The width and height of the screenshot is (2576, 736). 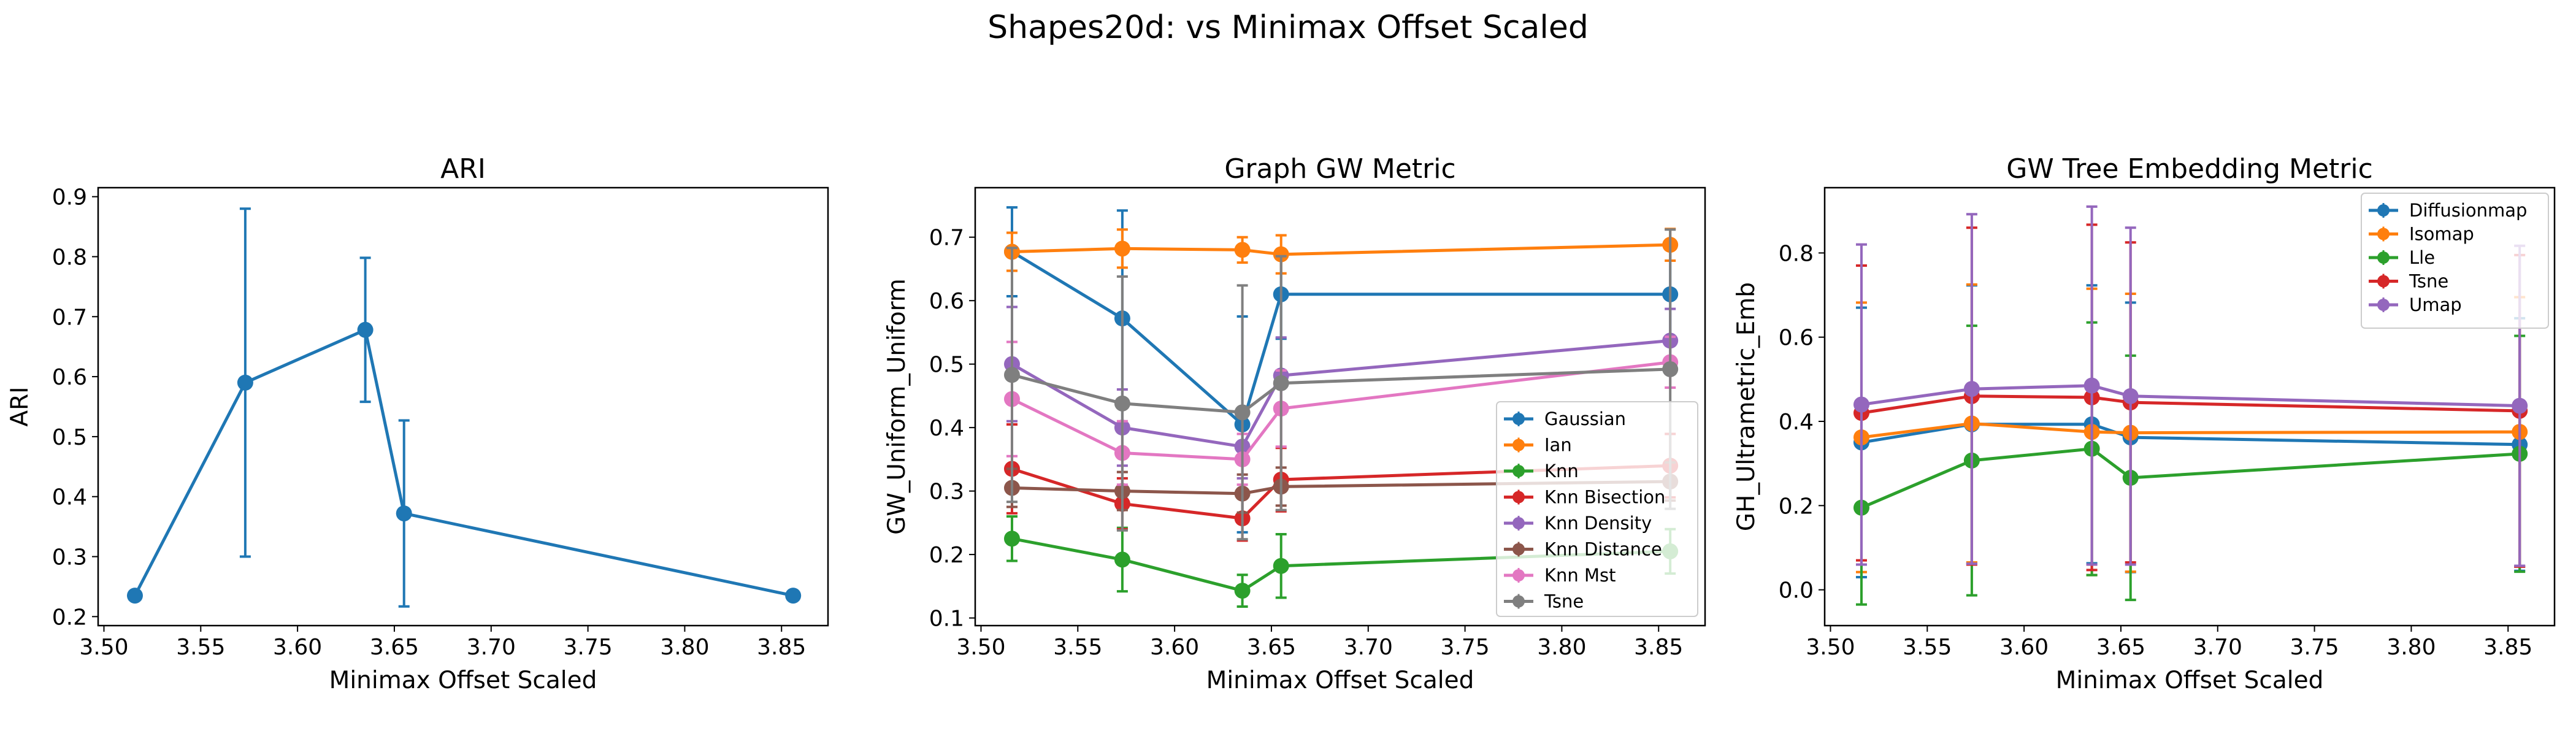 I want to click on y-tick-label: 0.1, so click(x=946, y=619).